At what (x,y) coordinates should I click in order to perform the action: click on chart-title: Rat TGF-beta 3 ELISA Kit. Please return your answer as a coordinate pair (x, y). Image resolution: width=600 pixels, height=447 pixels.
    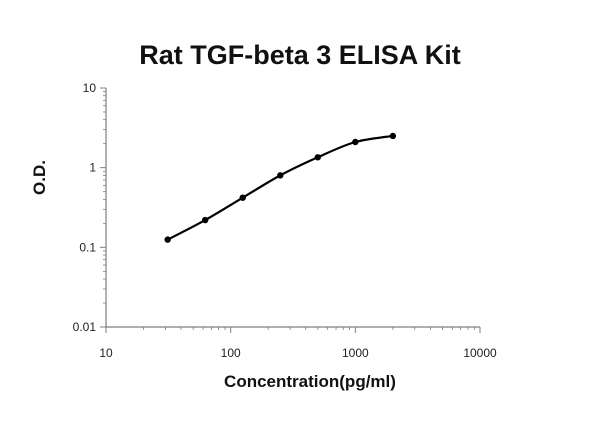
    Looking at the image, I should click on (300, 55).